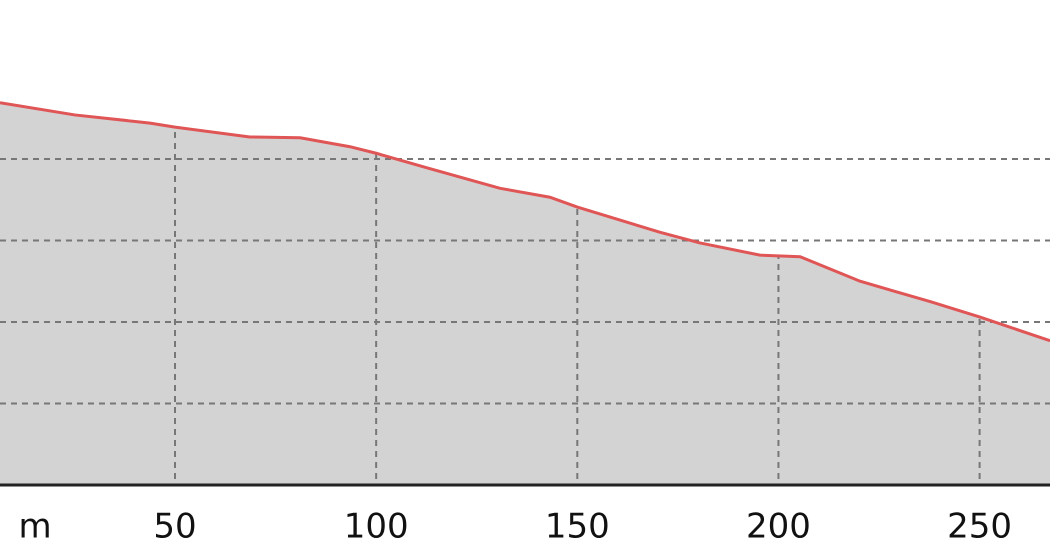 The width and height of the screenshot is (1050, 560). I want to click on x-tick-label: 200, so click(778, 527).